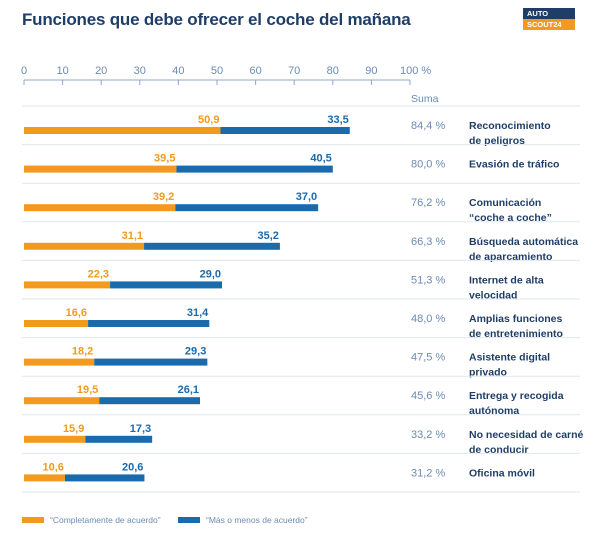  Describe the element at coordinates (140, 429) in the screenshot. I see `data-label-more-or-less: 17,3` at that location.